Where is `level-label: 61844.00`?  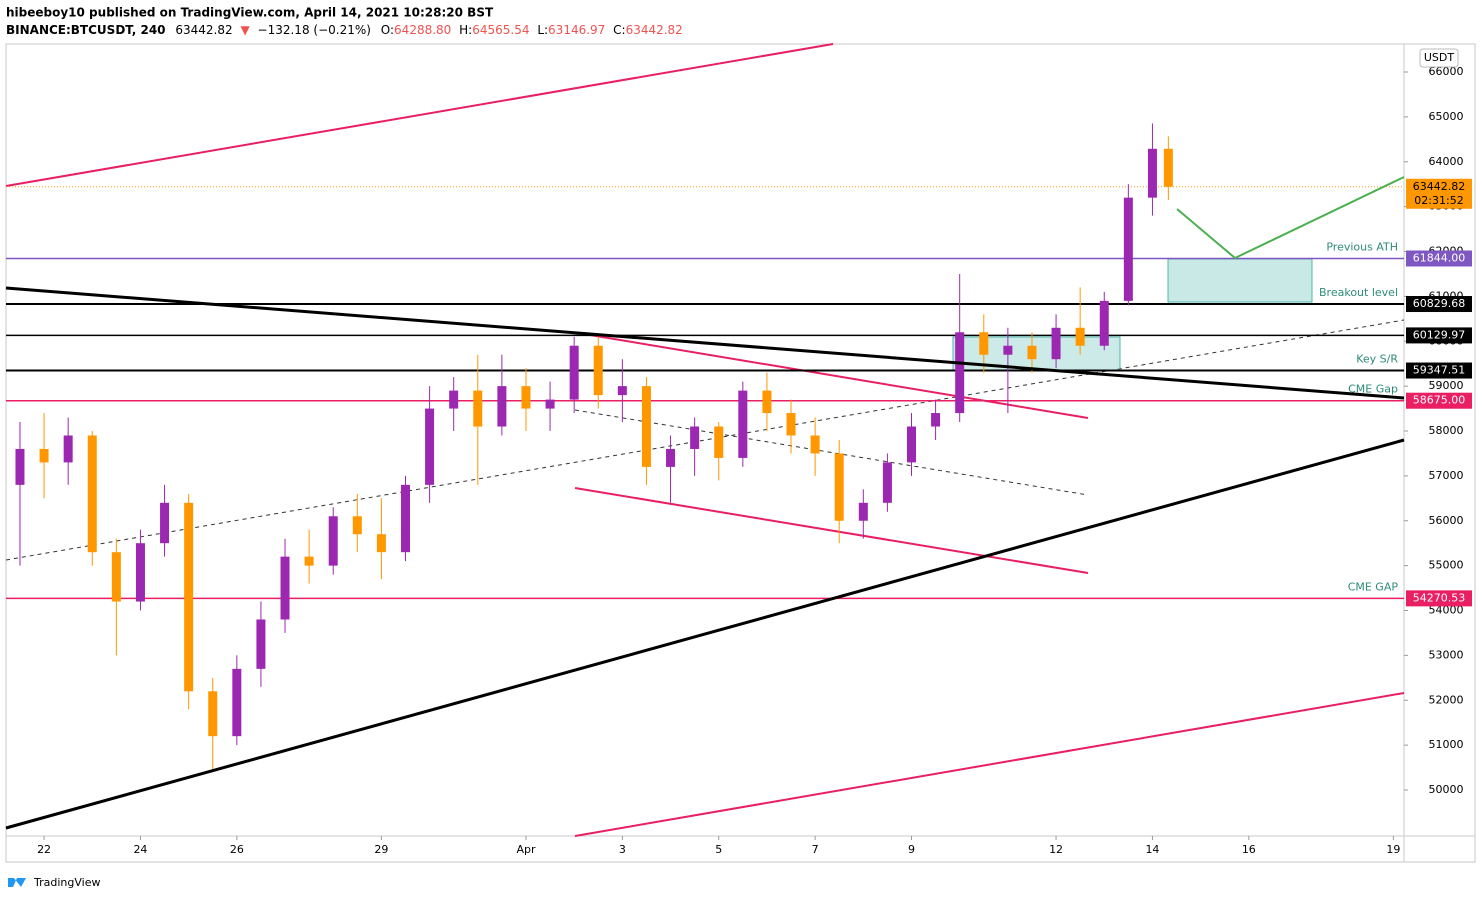
level-label: 61844.00 is located at coordinates (1439, 258).